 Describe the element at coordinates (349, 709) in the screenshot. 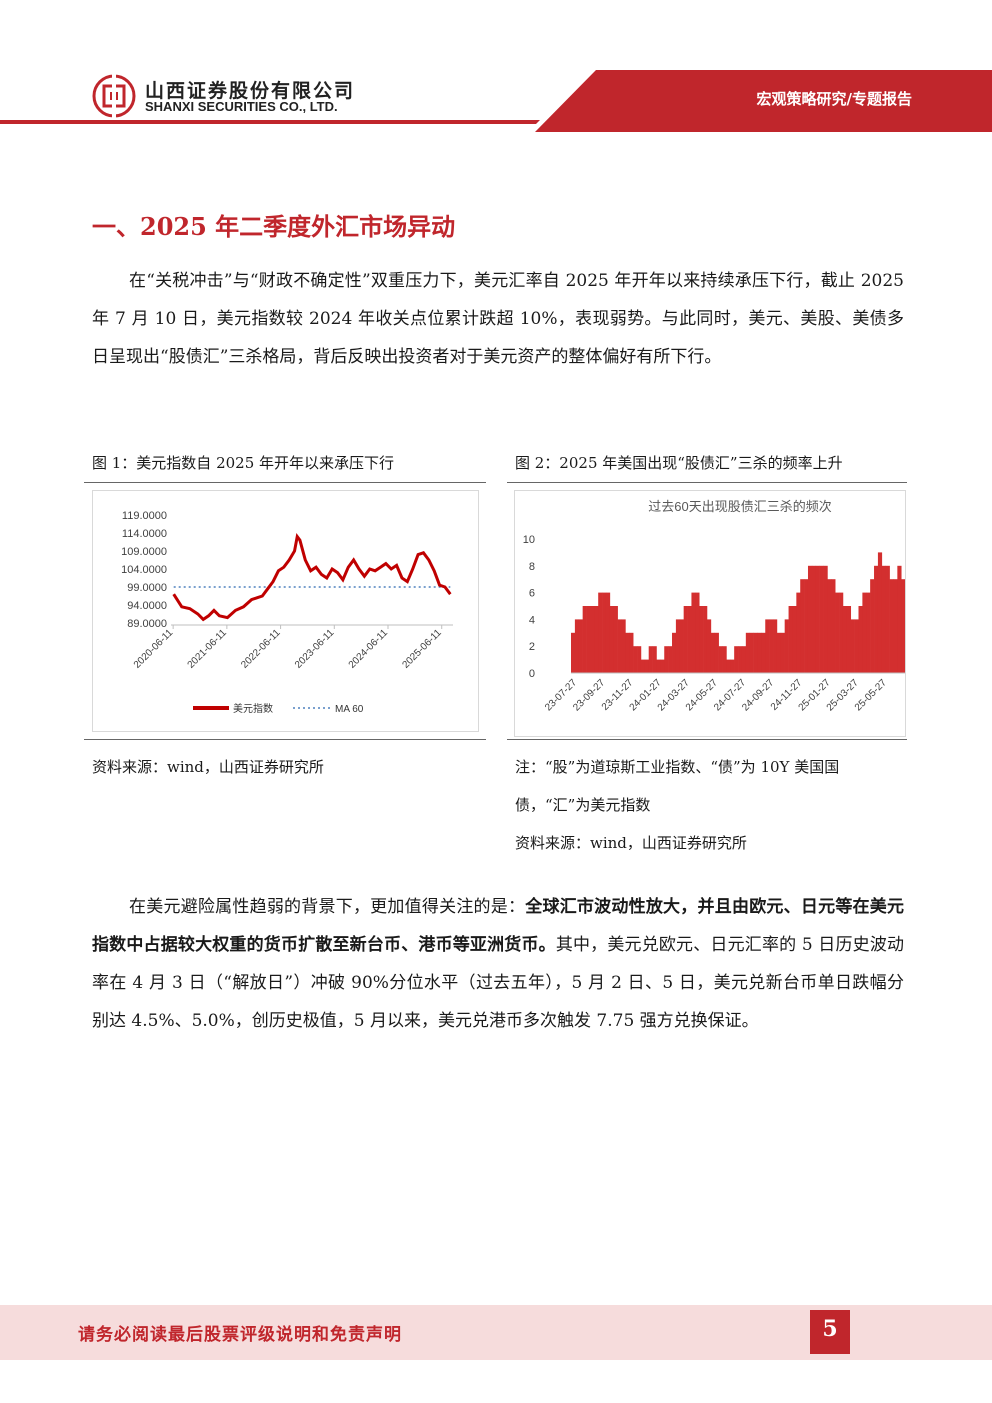

I see `legend-label-ma60: MA 60` at that location.